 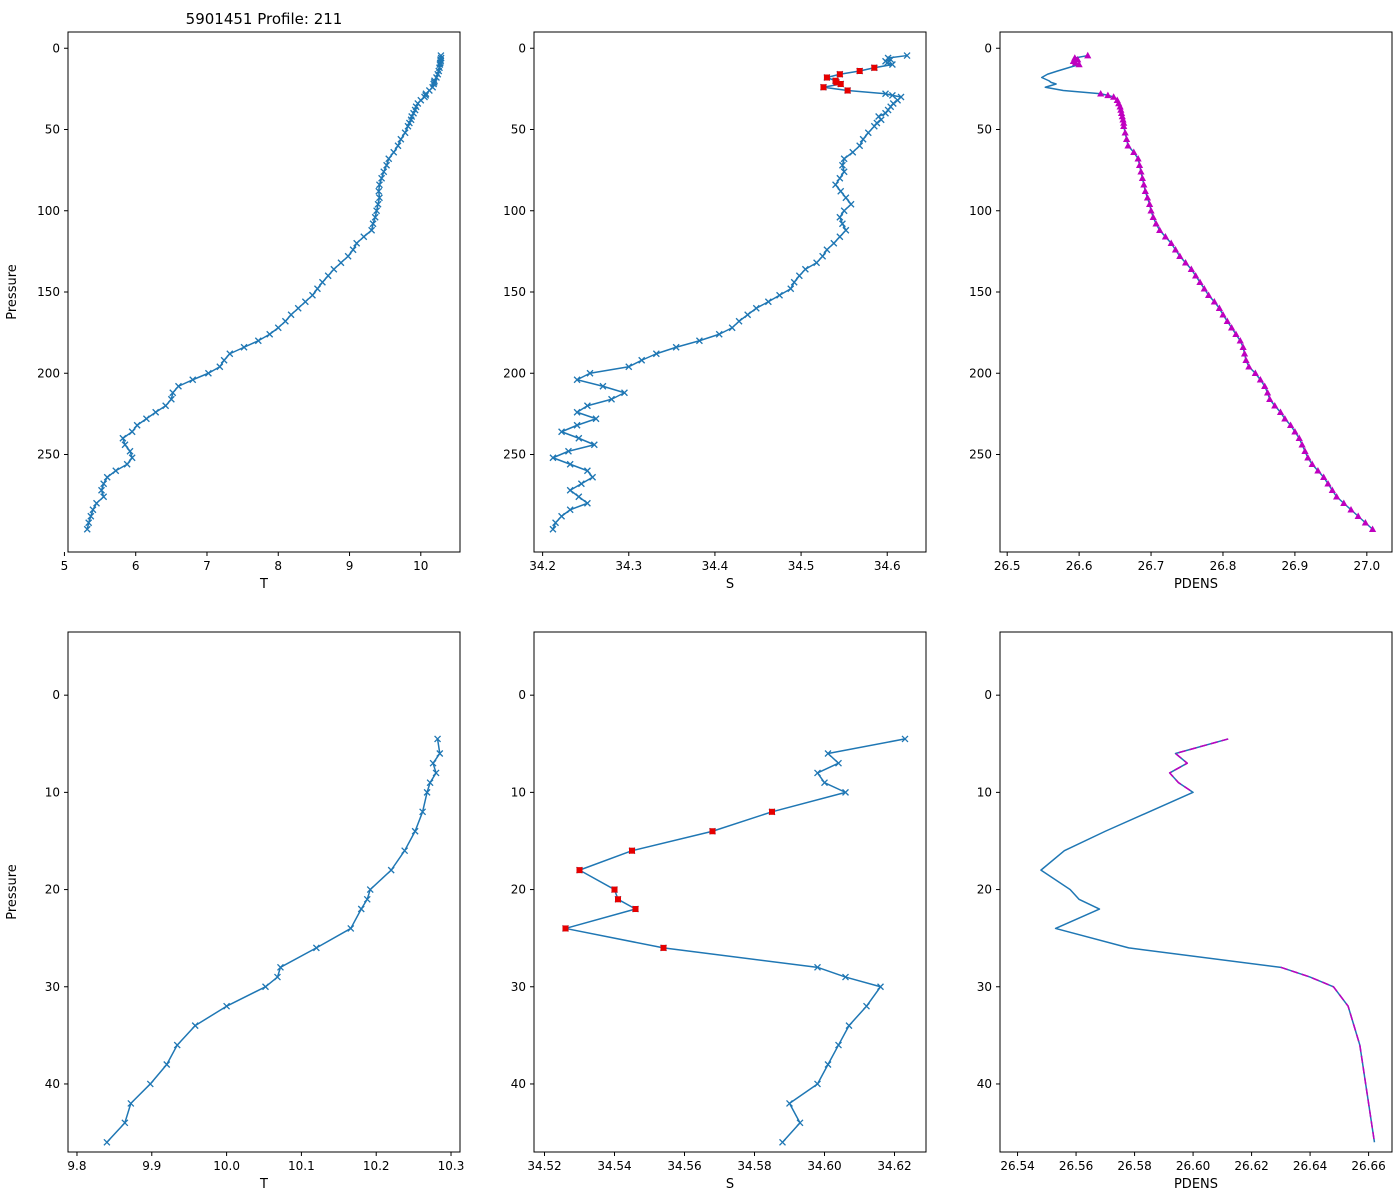 I want to click on x-axis: 26.54 26.56 26.58 26.60 26.62 26.64 26.66, so click(x=1193, y=1162).